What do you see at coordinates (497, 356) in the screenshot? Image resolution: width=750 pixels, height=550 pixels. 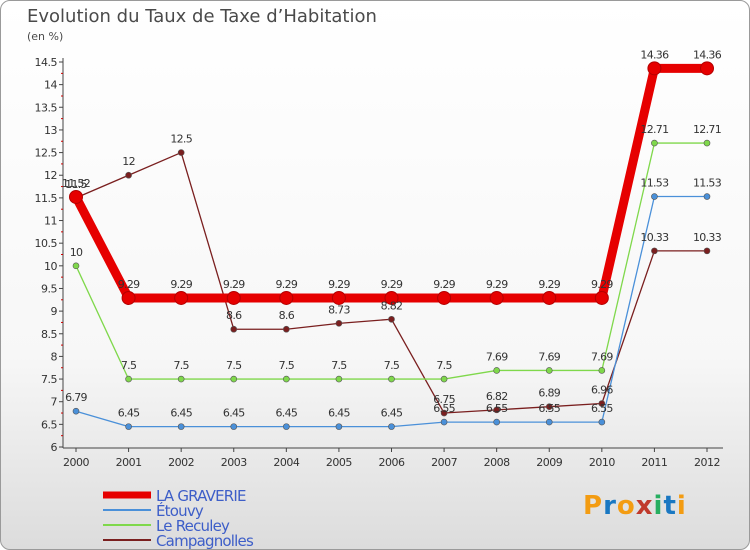 I see `data-label-2: 7.69` at bounding box center [497, 356].